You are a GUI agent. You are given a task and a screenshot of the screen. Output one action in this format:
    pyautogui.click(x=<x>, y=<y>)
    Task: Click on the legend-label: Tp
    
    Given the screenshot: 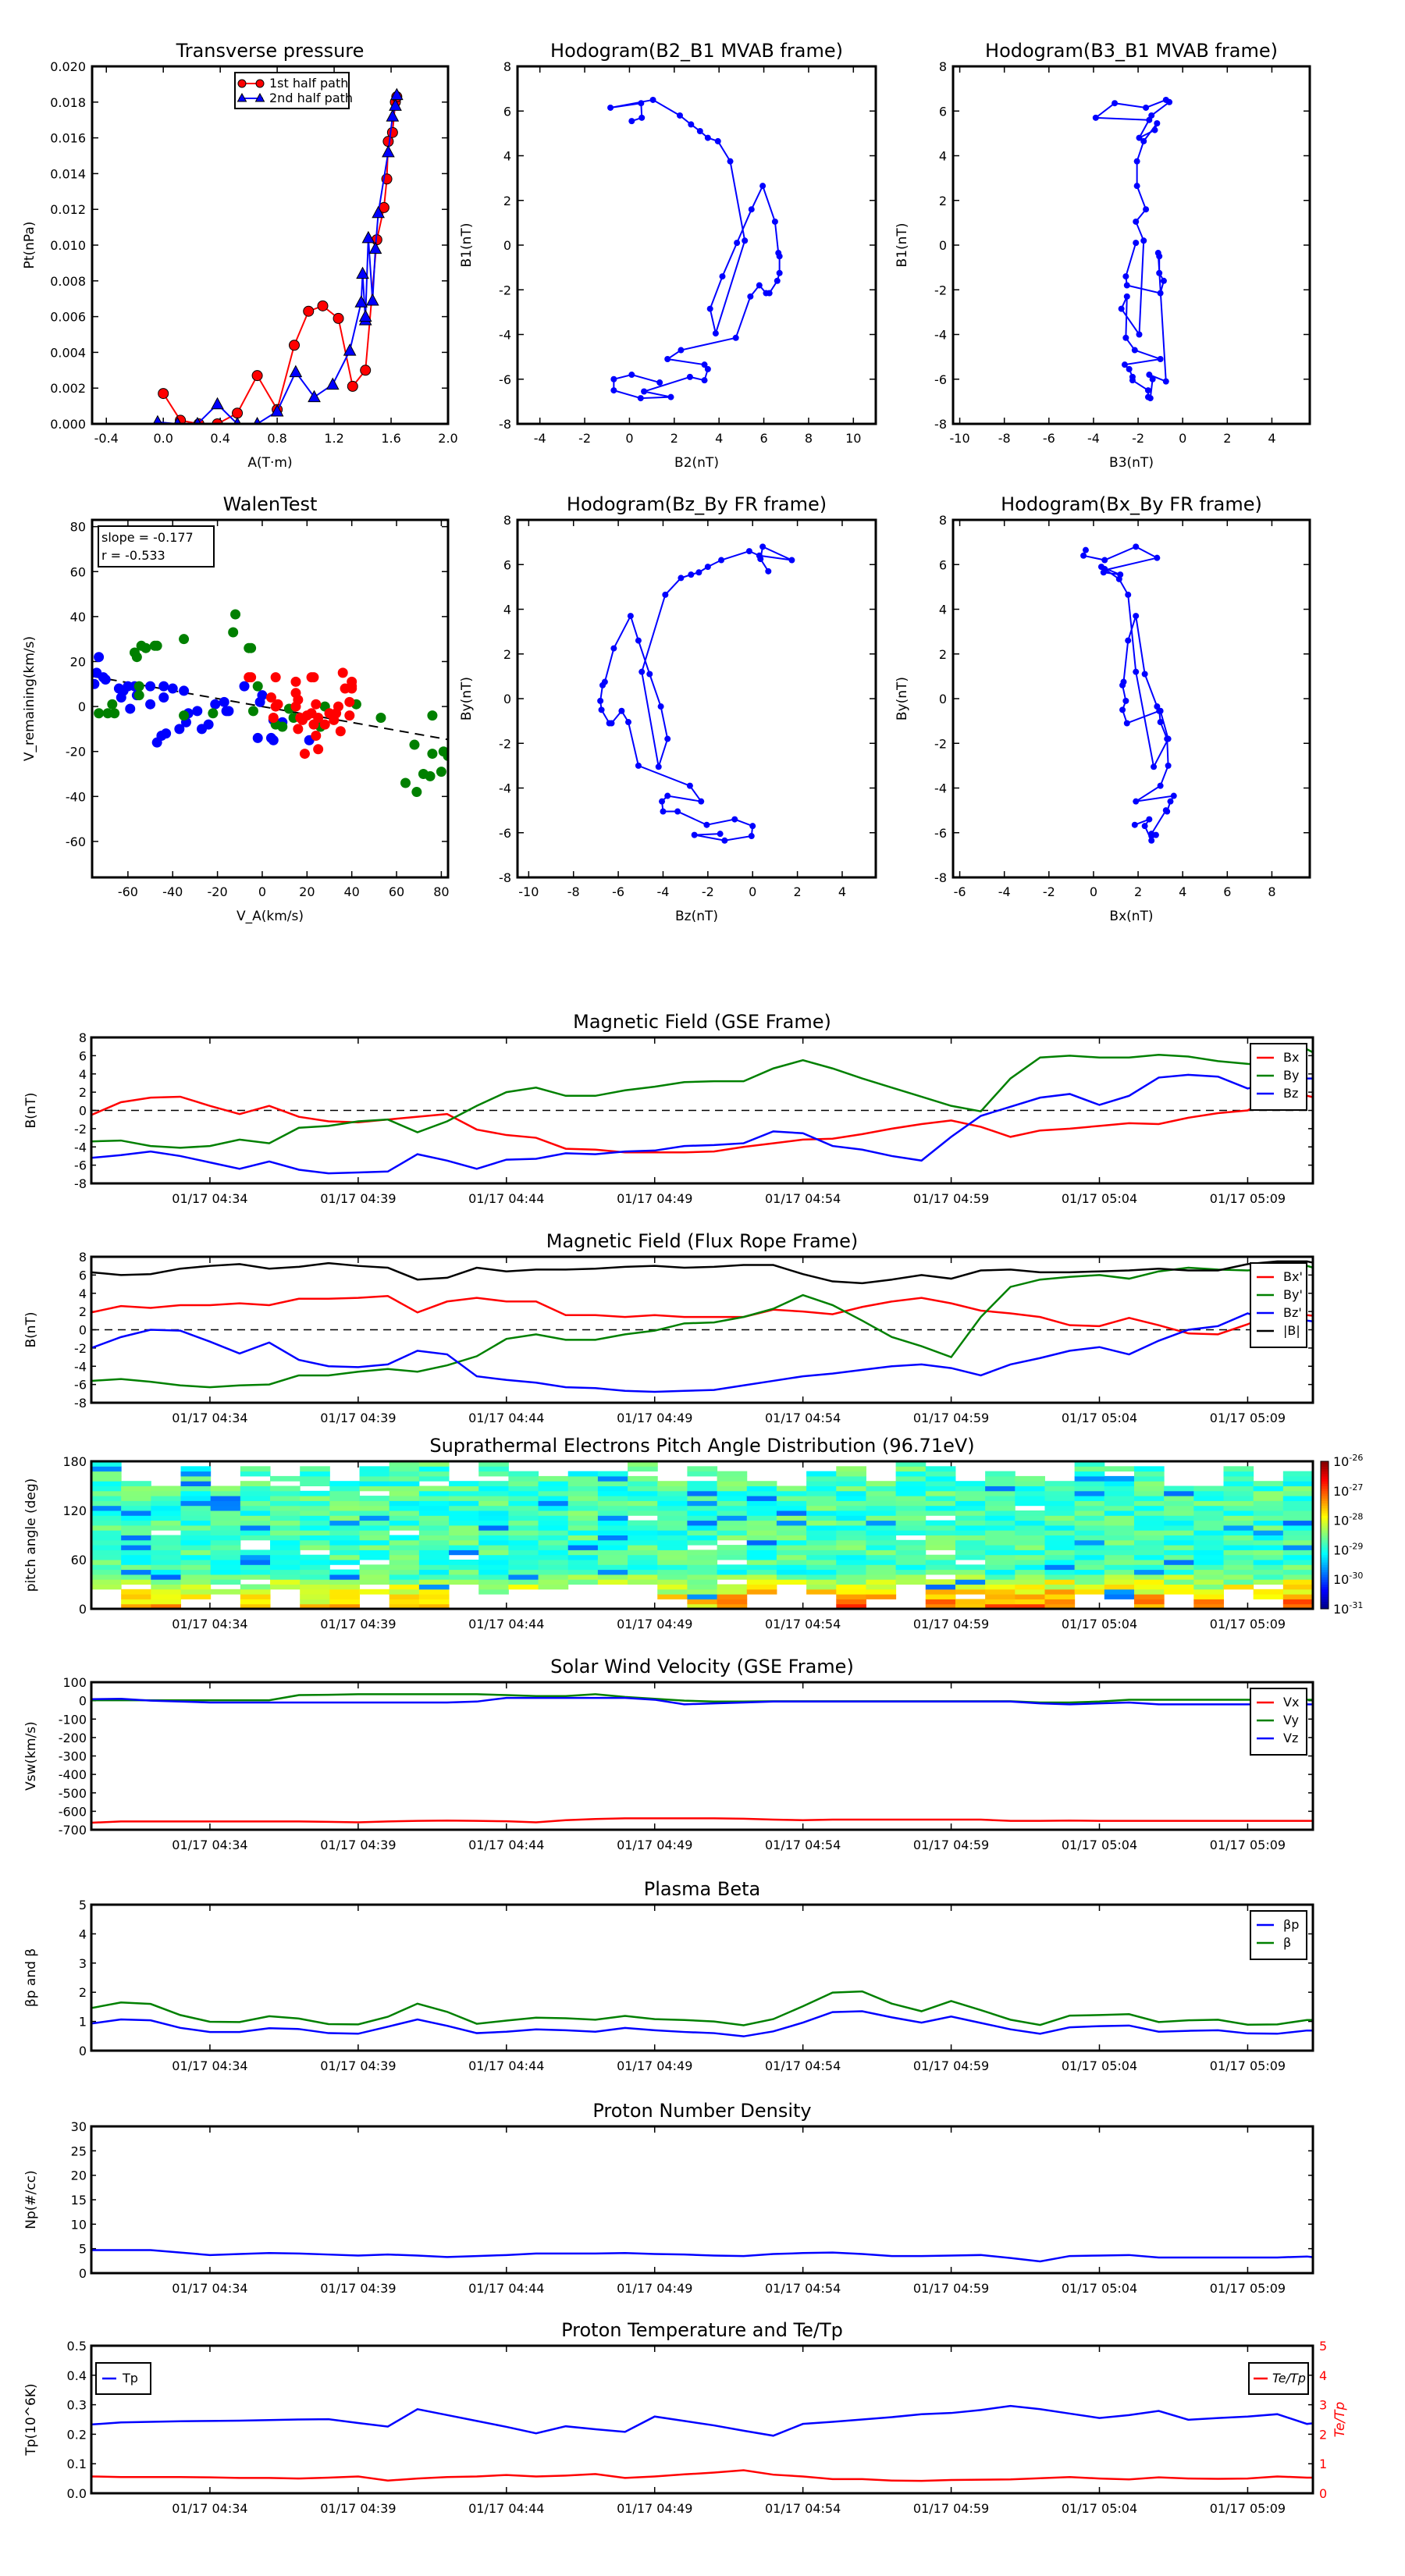 What is the action you would take?
    pyautogui.click(x=130, y=2378)
    